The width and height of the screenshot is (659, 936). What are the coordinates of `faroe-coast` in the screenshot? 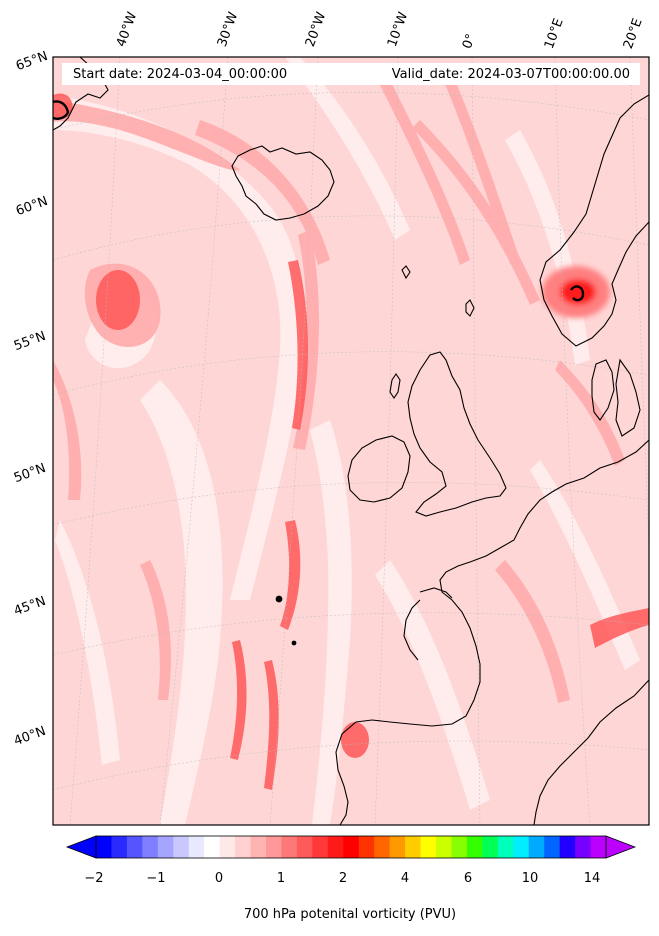 It's located at (406, 272).